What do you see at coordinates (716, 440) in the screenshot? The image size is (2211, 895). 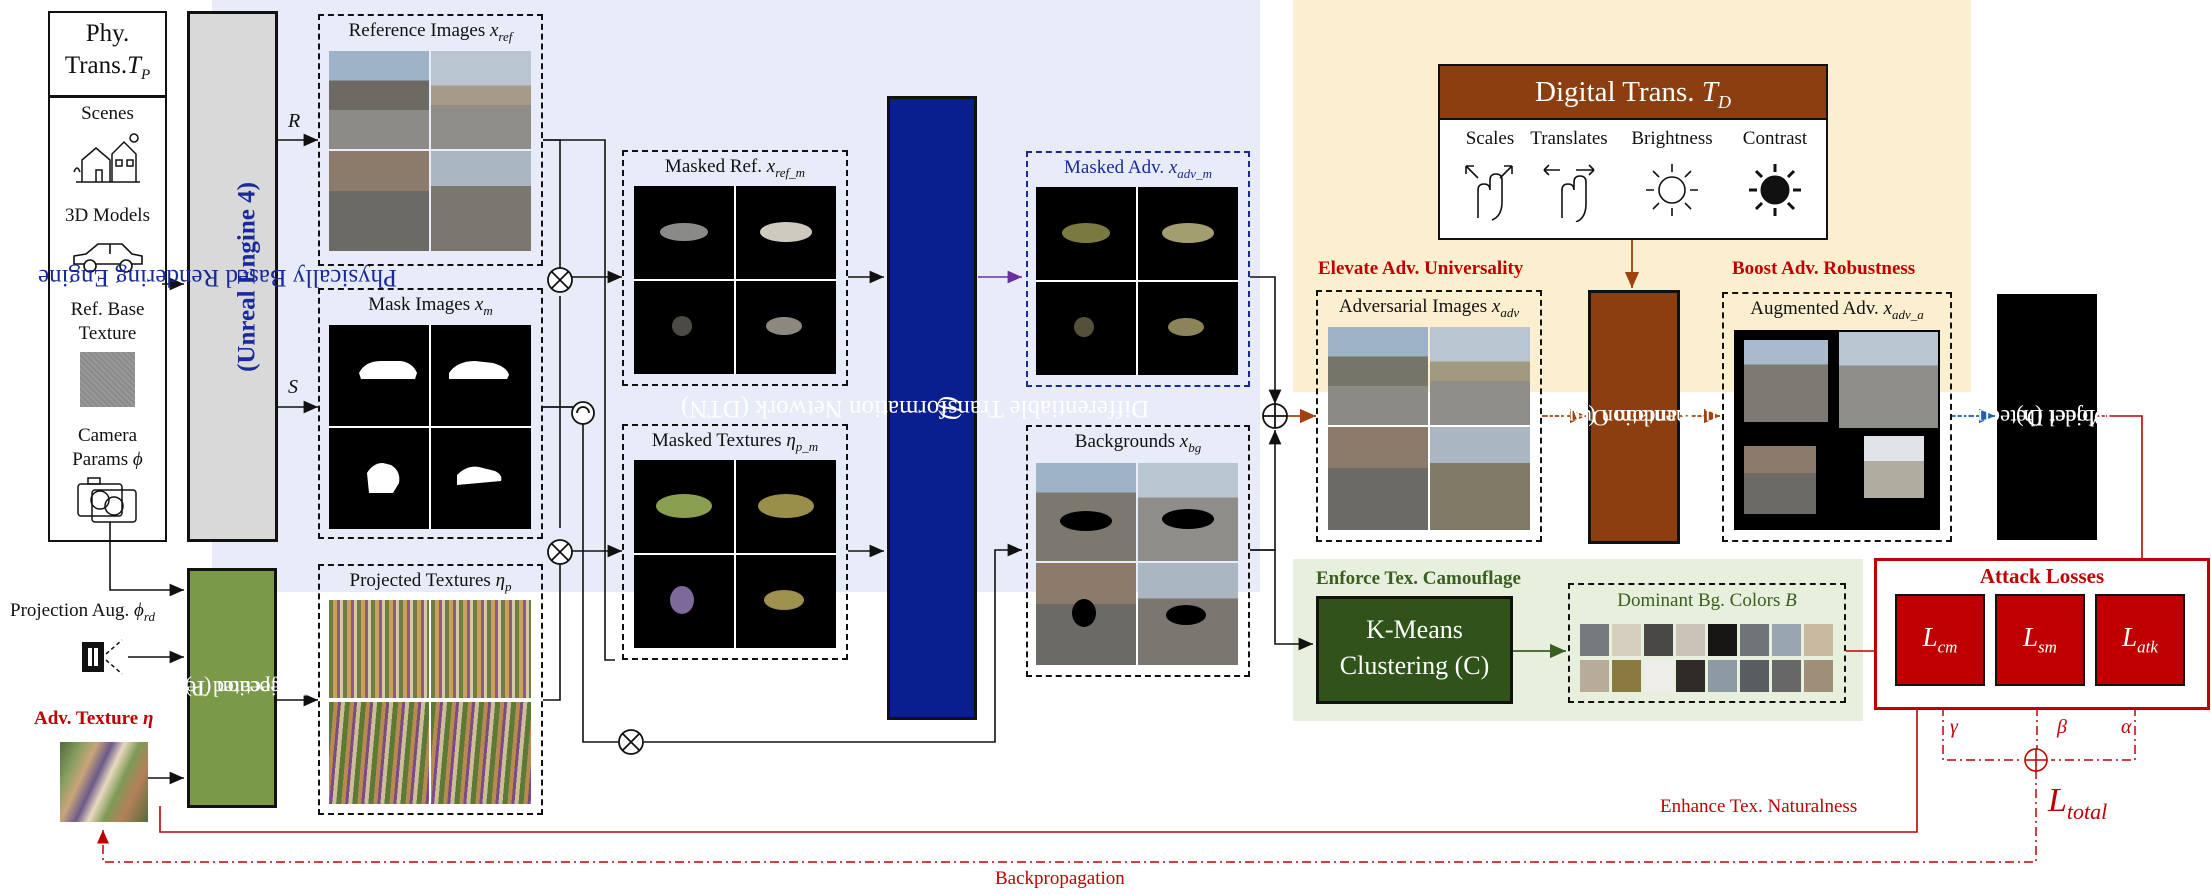 I see `masked-textures-text: Masked Textures` at bounding box center [716, 440].